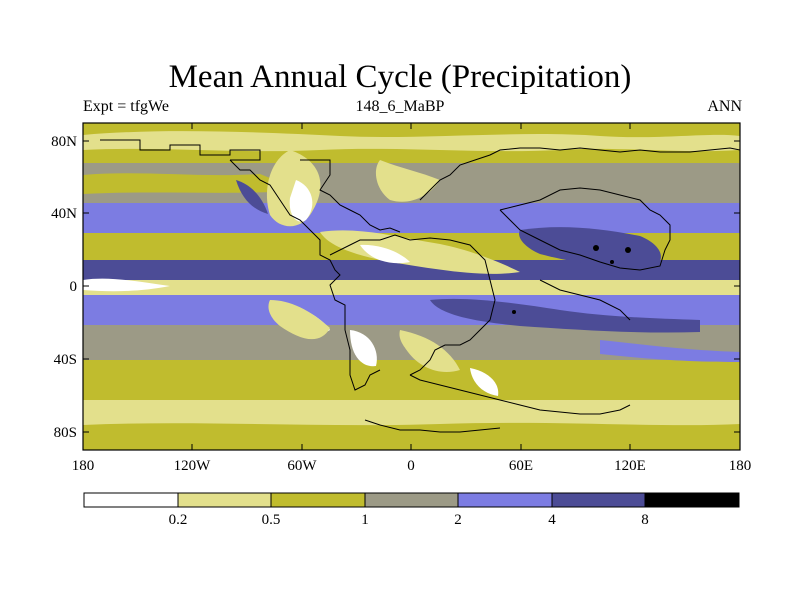 Image resolution: width=800 pixels, height=600 pixels. What do you see at coordinates (740, 466) in the screenshot?
I see `lon-tick-180e: 180` at bounding box center [740, 466].